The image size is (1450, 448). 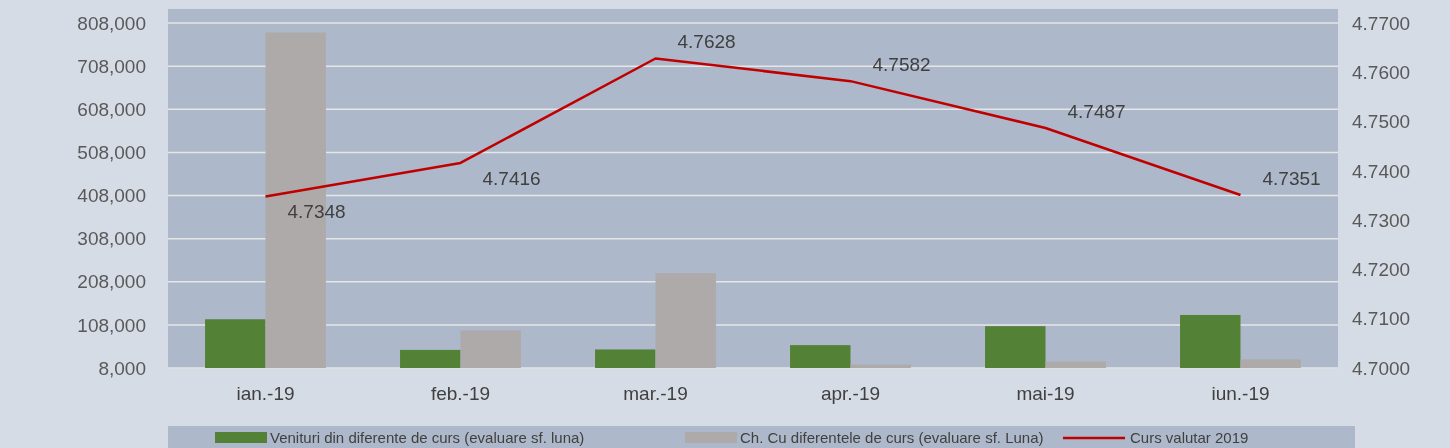 What do you see at coordinates (1096, 111) in the screenshot?
I see `data-label: 4.7487` at bounding box center [1096, 111].